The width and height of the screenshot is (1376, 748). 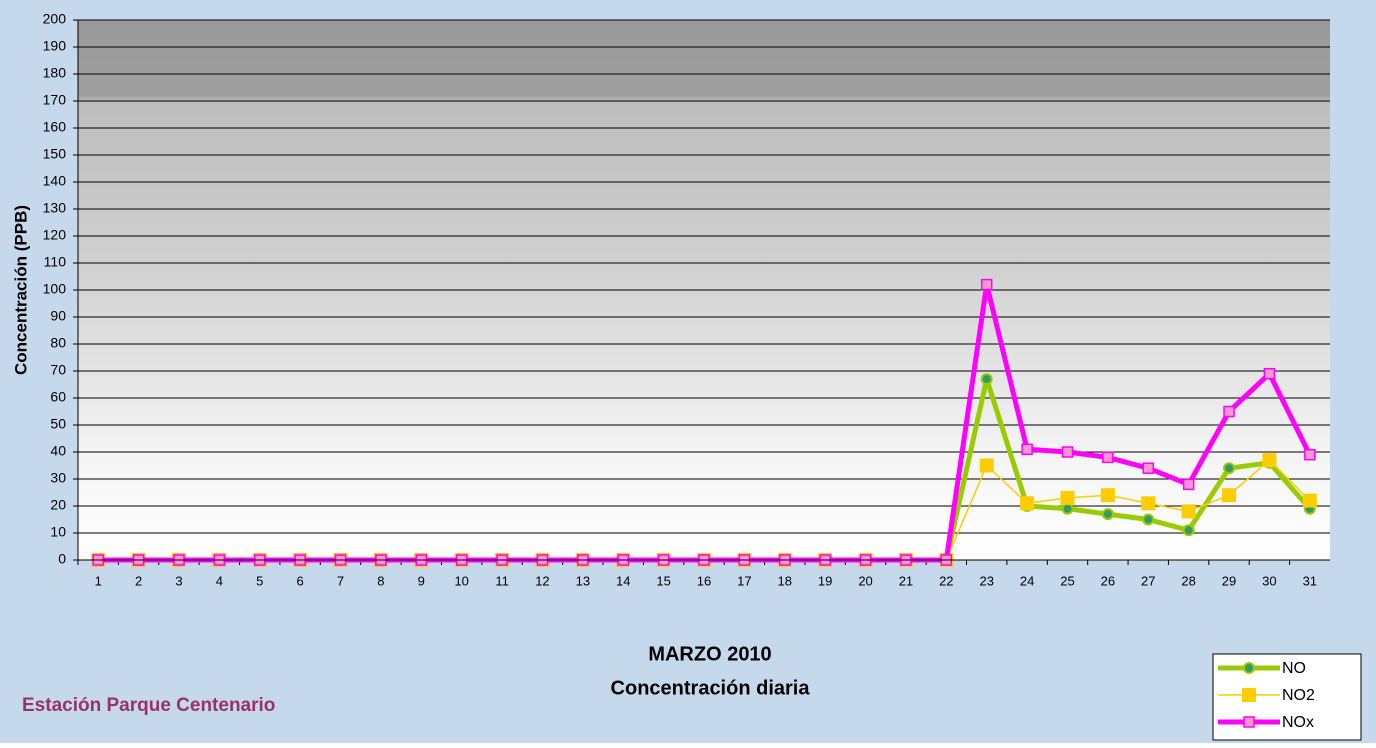 I want to click on x-tick-label: 15, so click(x=663, y=580).